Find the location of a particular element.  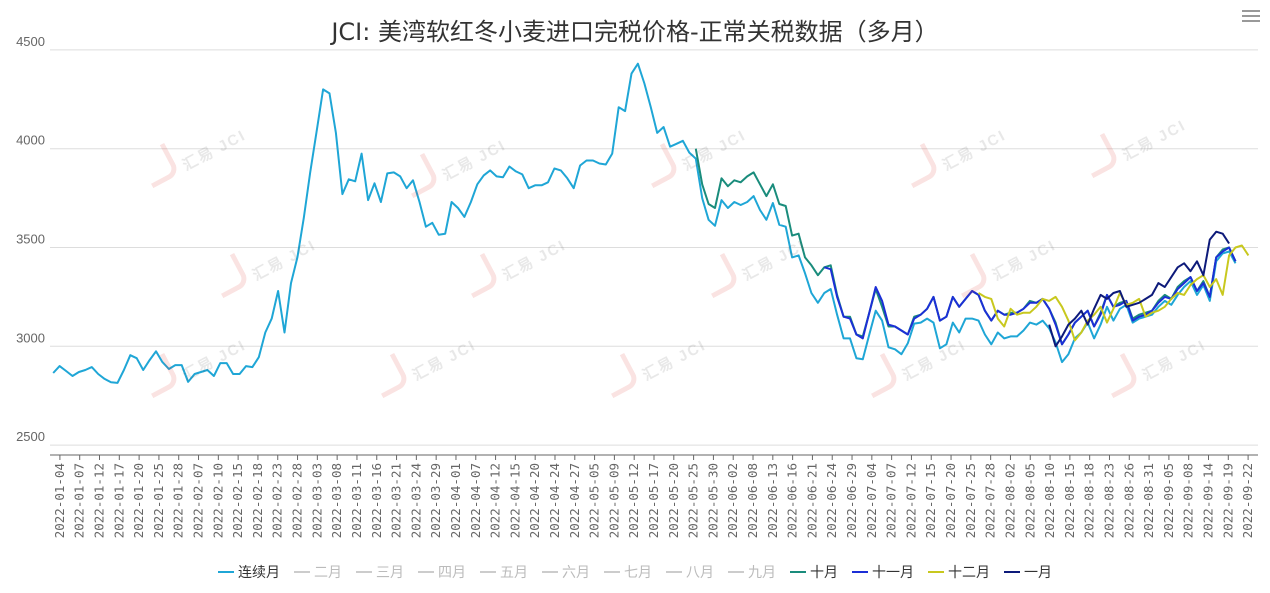

legend-item-6: 七月 is located at coordinates (628, 572).